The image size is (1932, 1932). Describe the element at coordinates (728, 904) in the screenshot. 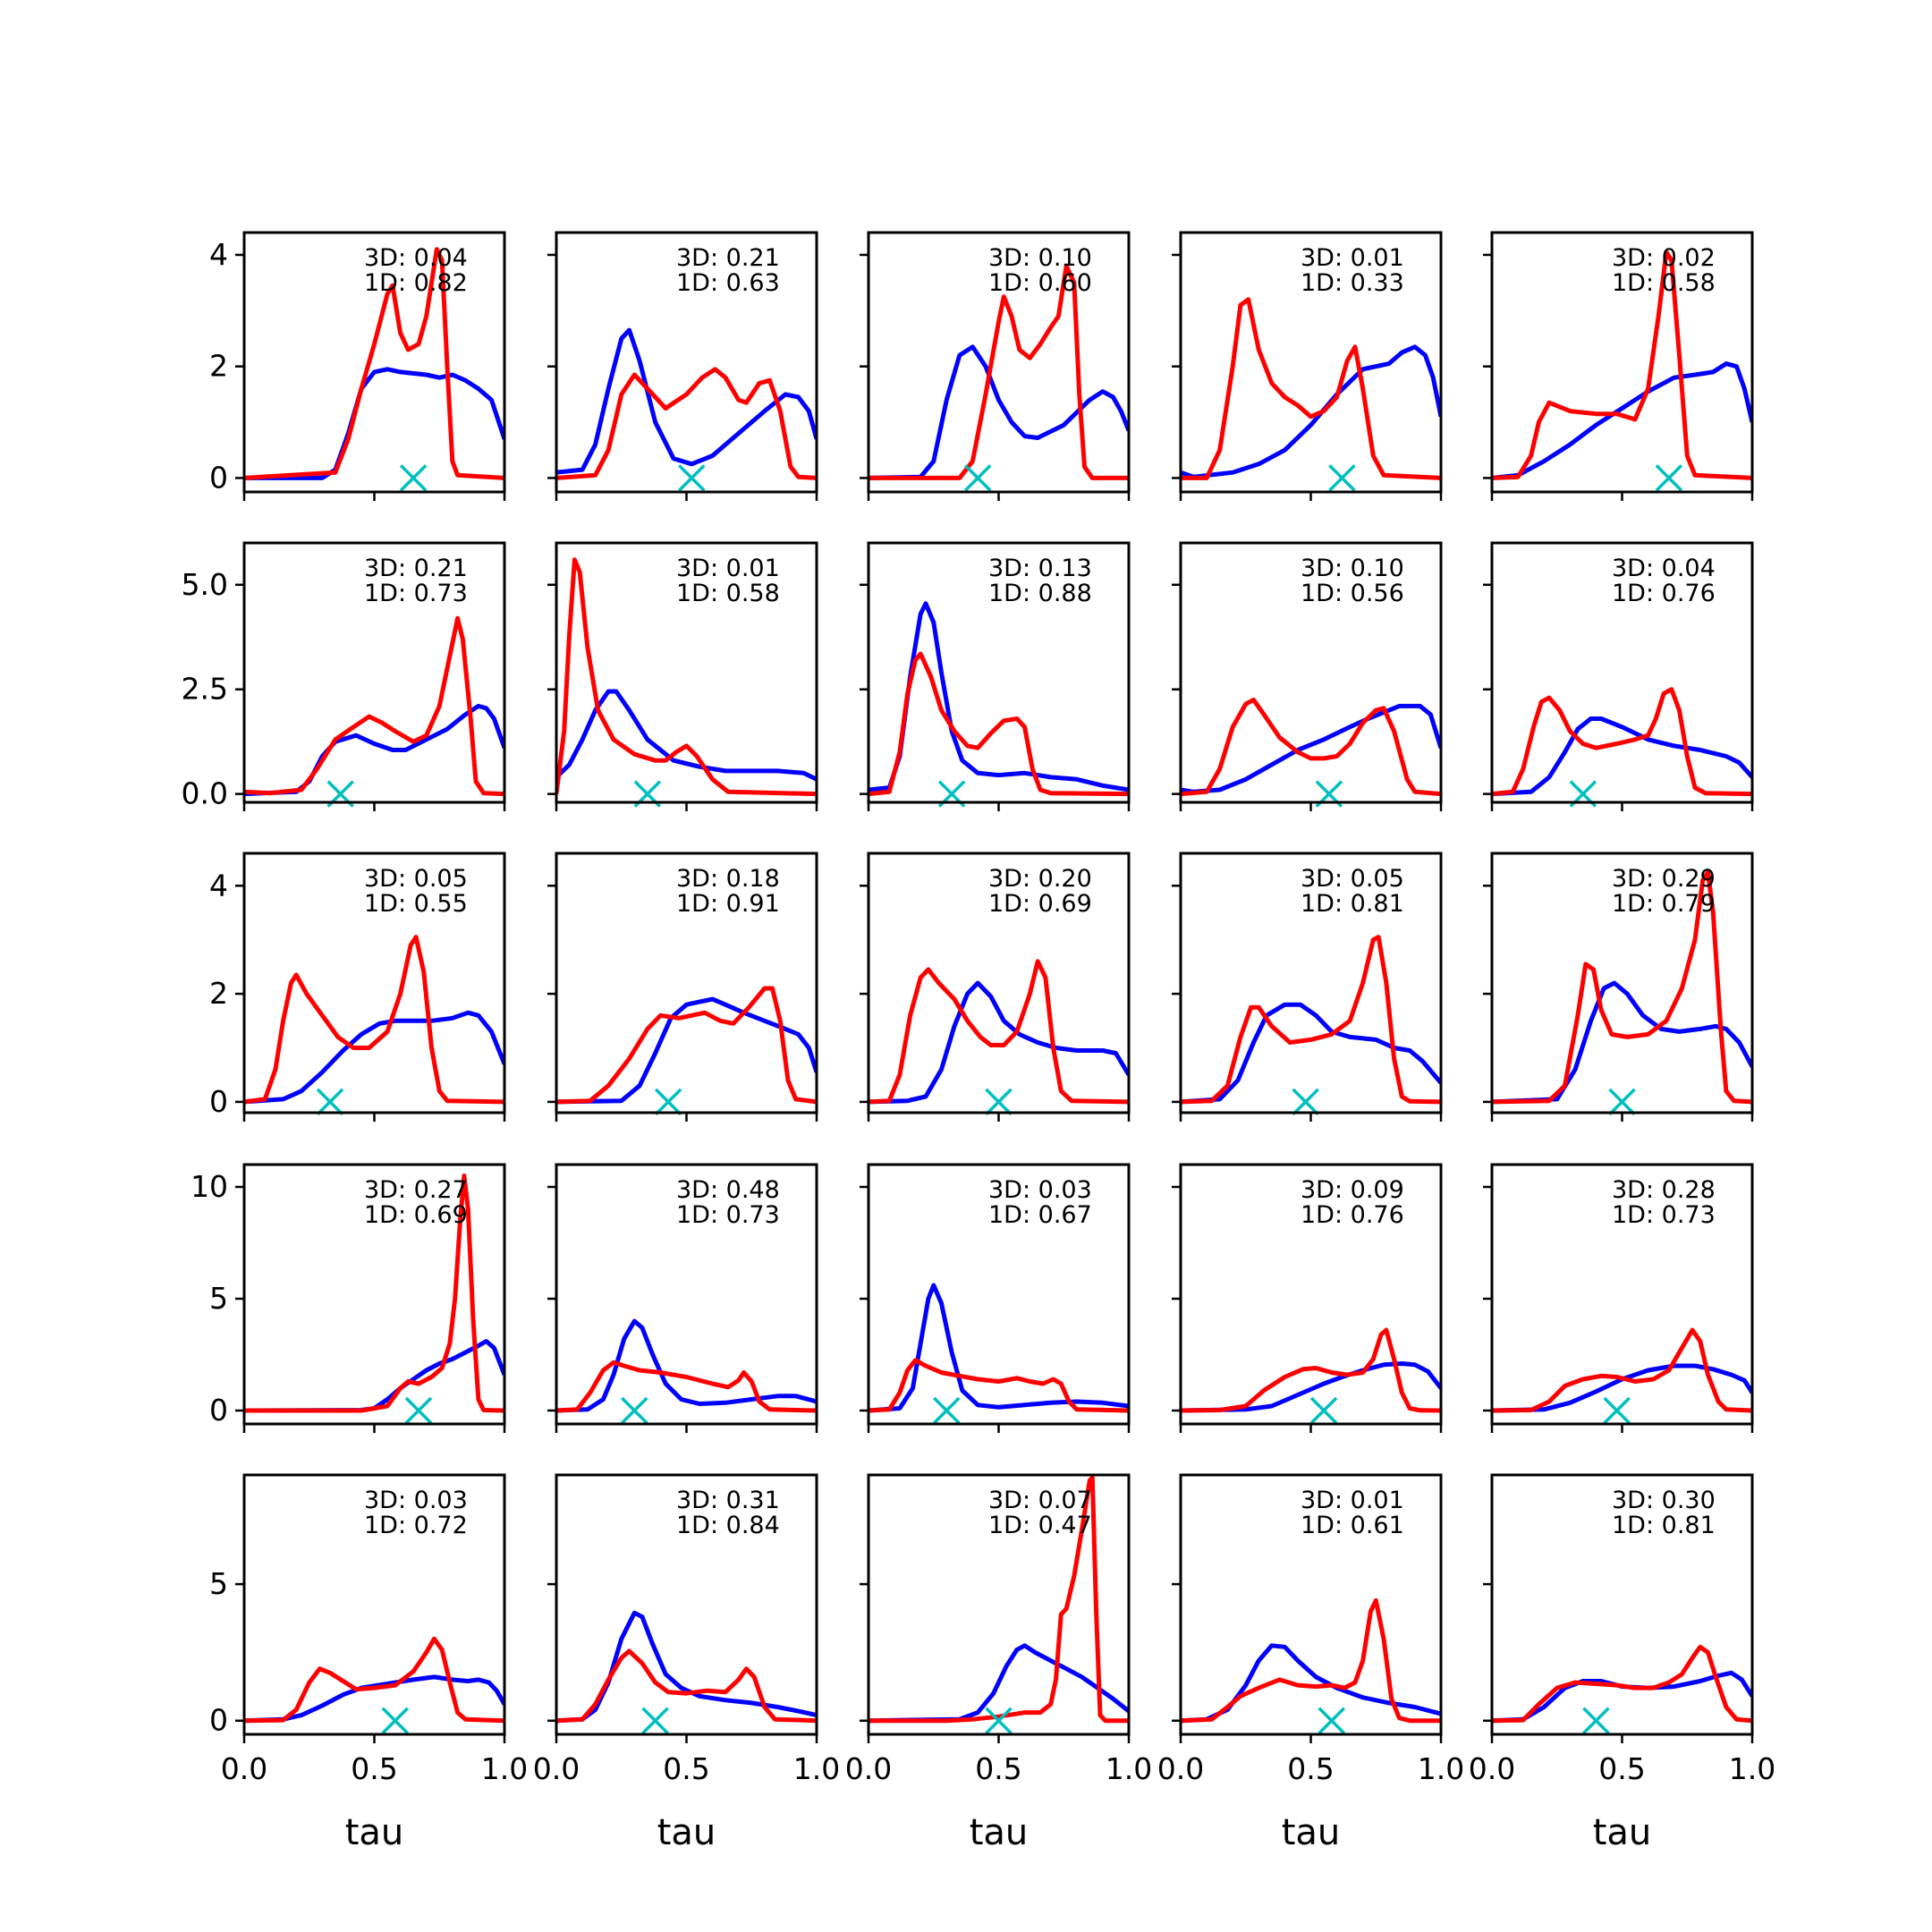

I see `annotation-1d: 1D: 0.91` at that location.